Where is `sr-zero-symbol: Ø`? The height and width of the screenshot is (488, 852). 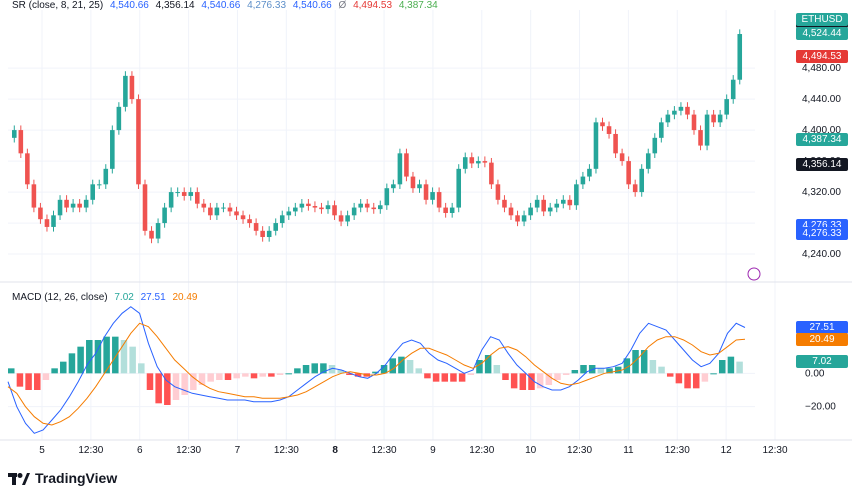
sr-zero-symbol: Ø is located at coordinates (342, 5).